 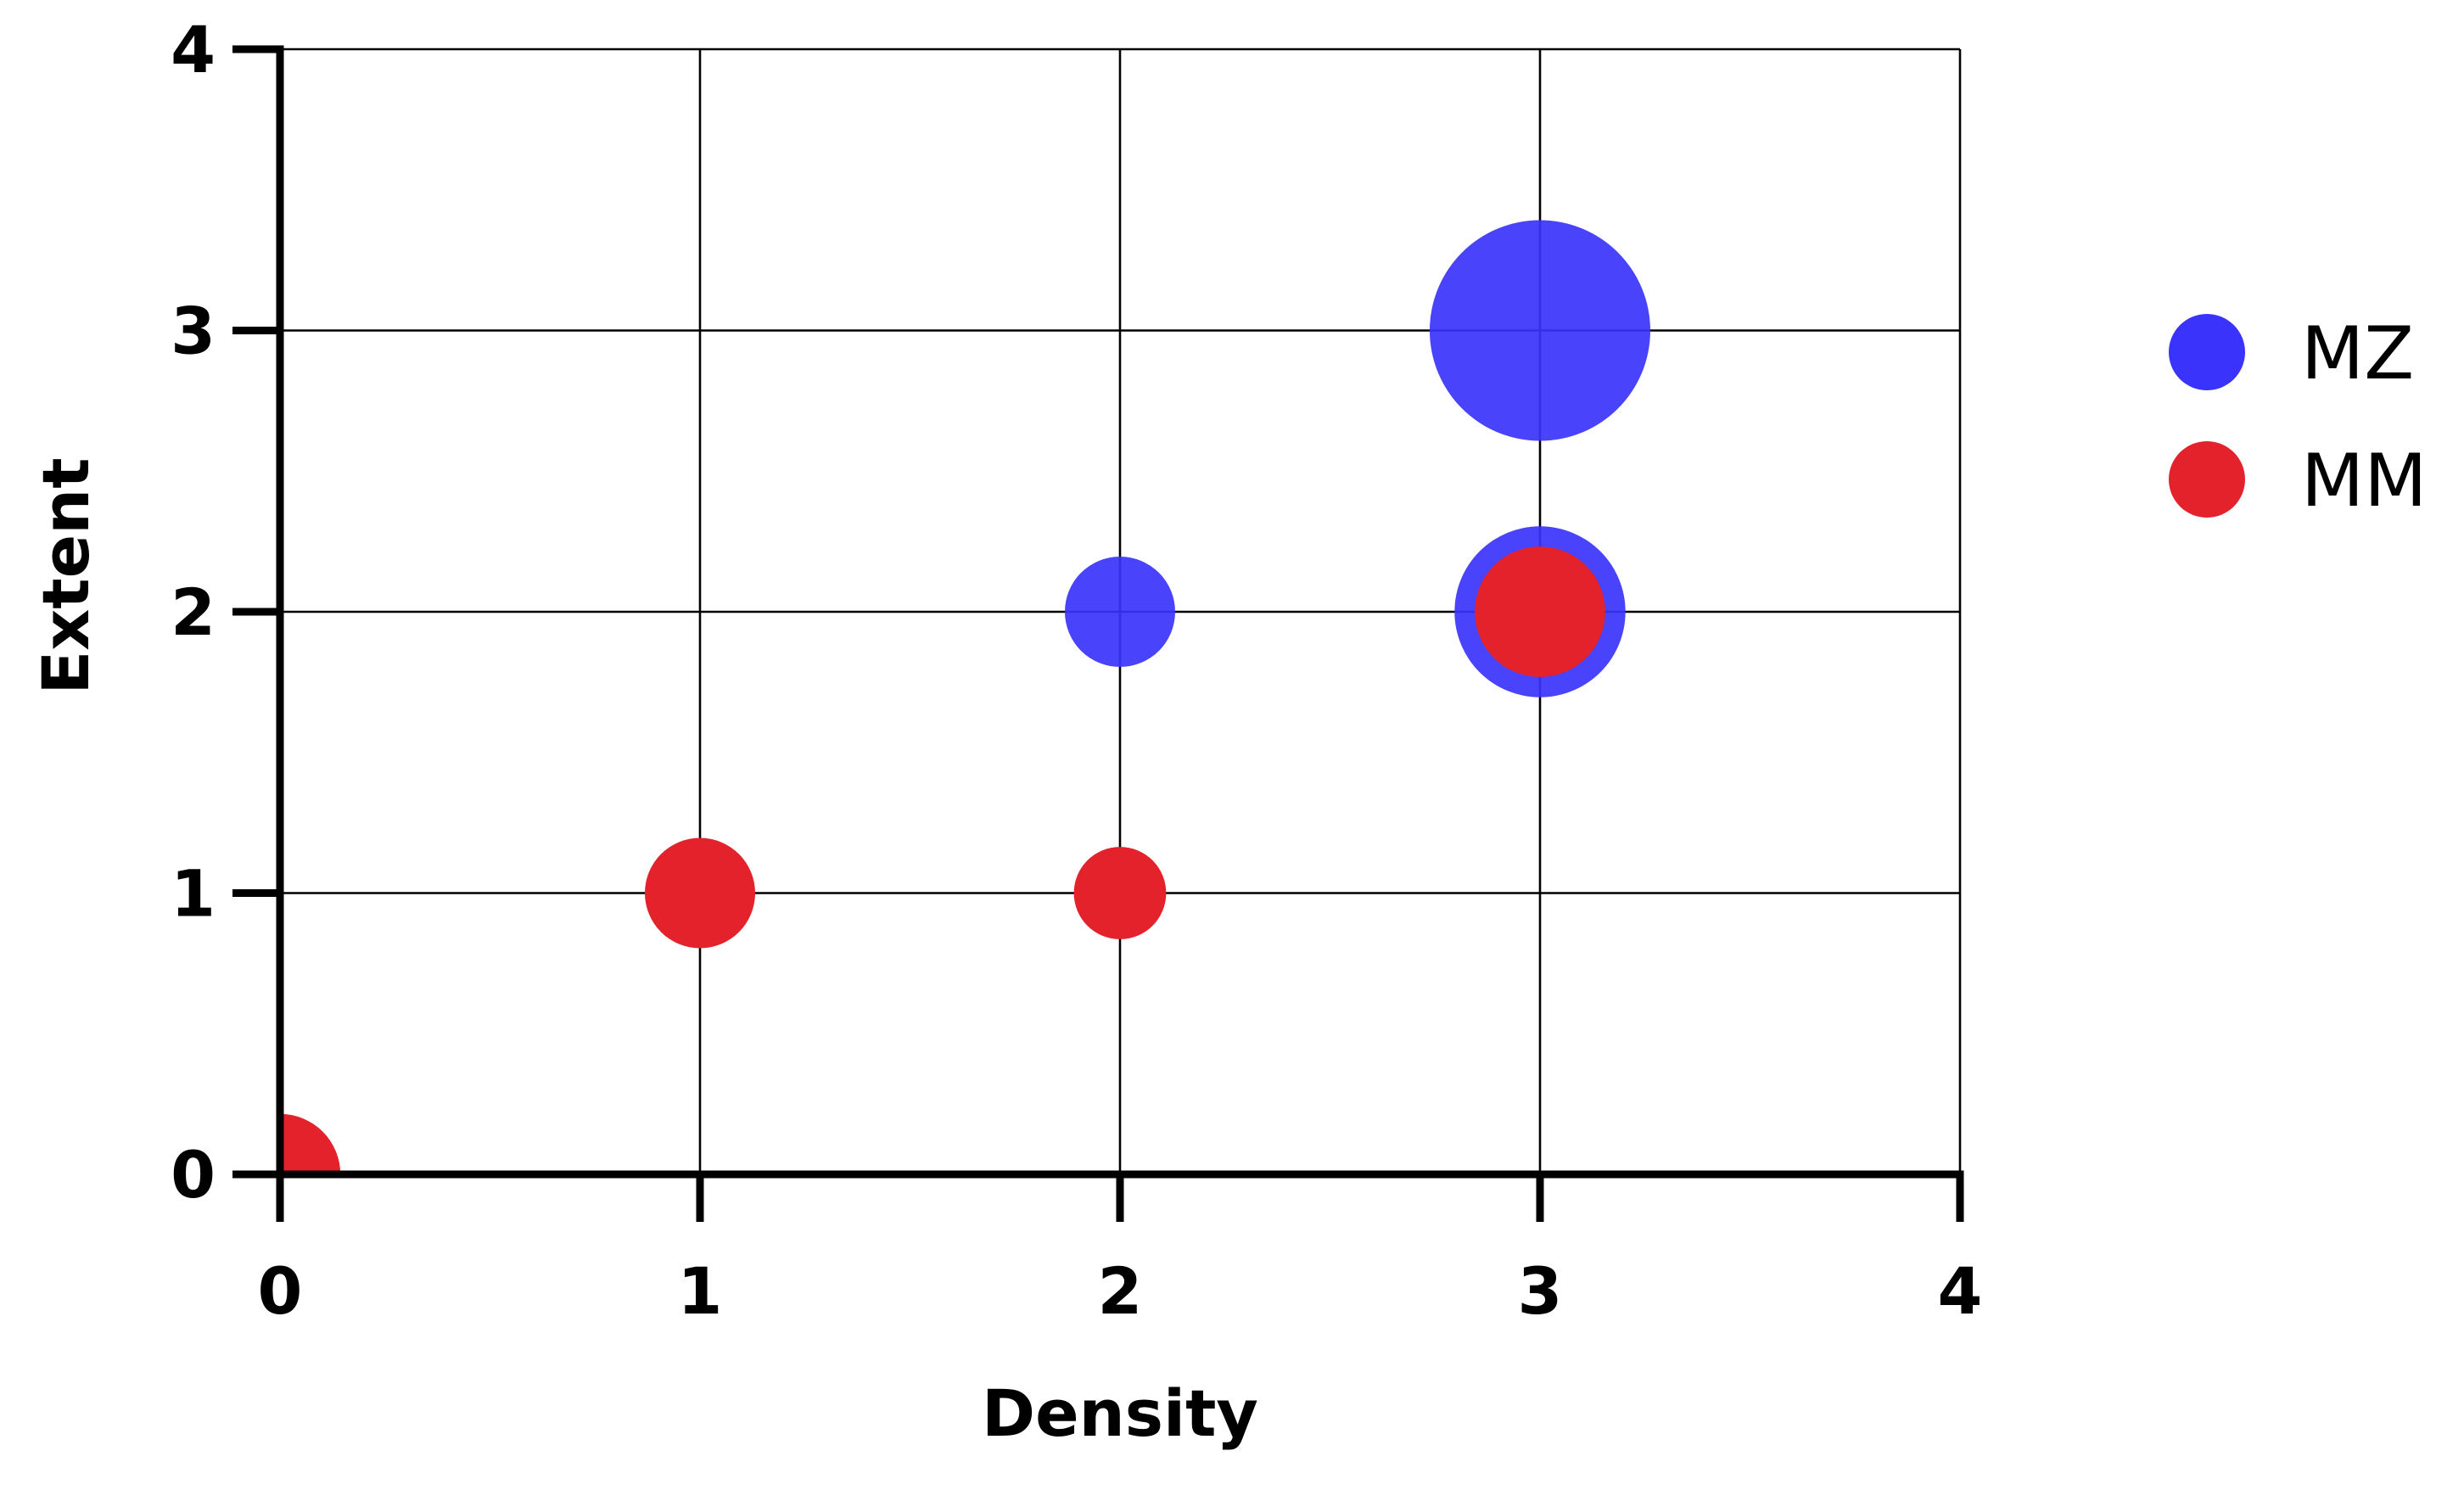 What do you see at coordinates (2298, 481) in the screenshot?
I see `legend-item-mm: MM` at bounding box center [2298, 481].